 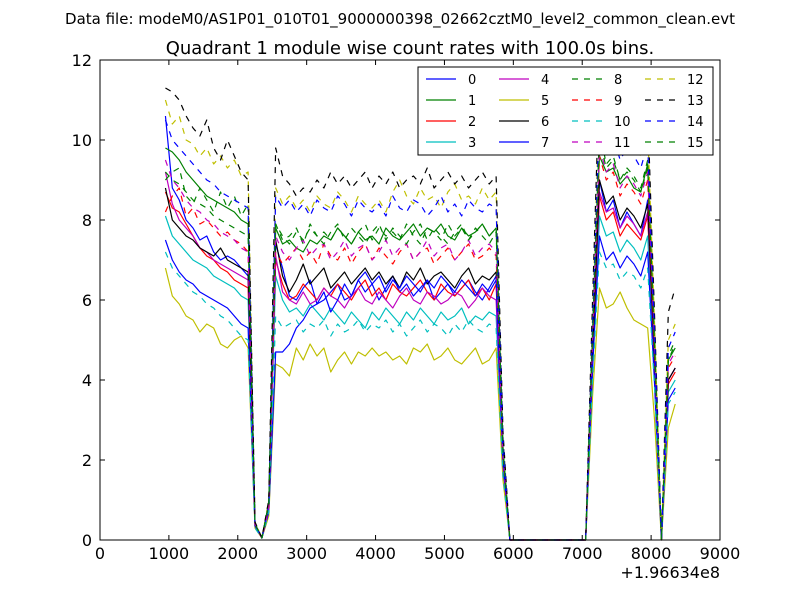 What do you see at coordinates (565, 111) in the screenshot?
I see `legend-box` at bounding box center [565, 111].